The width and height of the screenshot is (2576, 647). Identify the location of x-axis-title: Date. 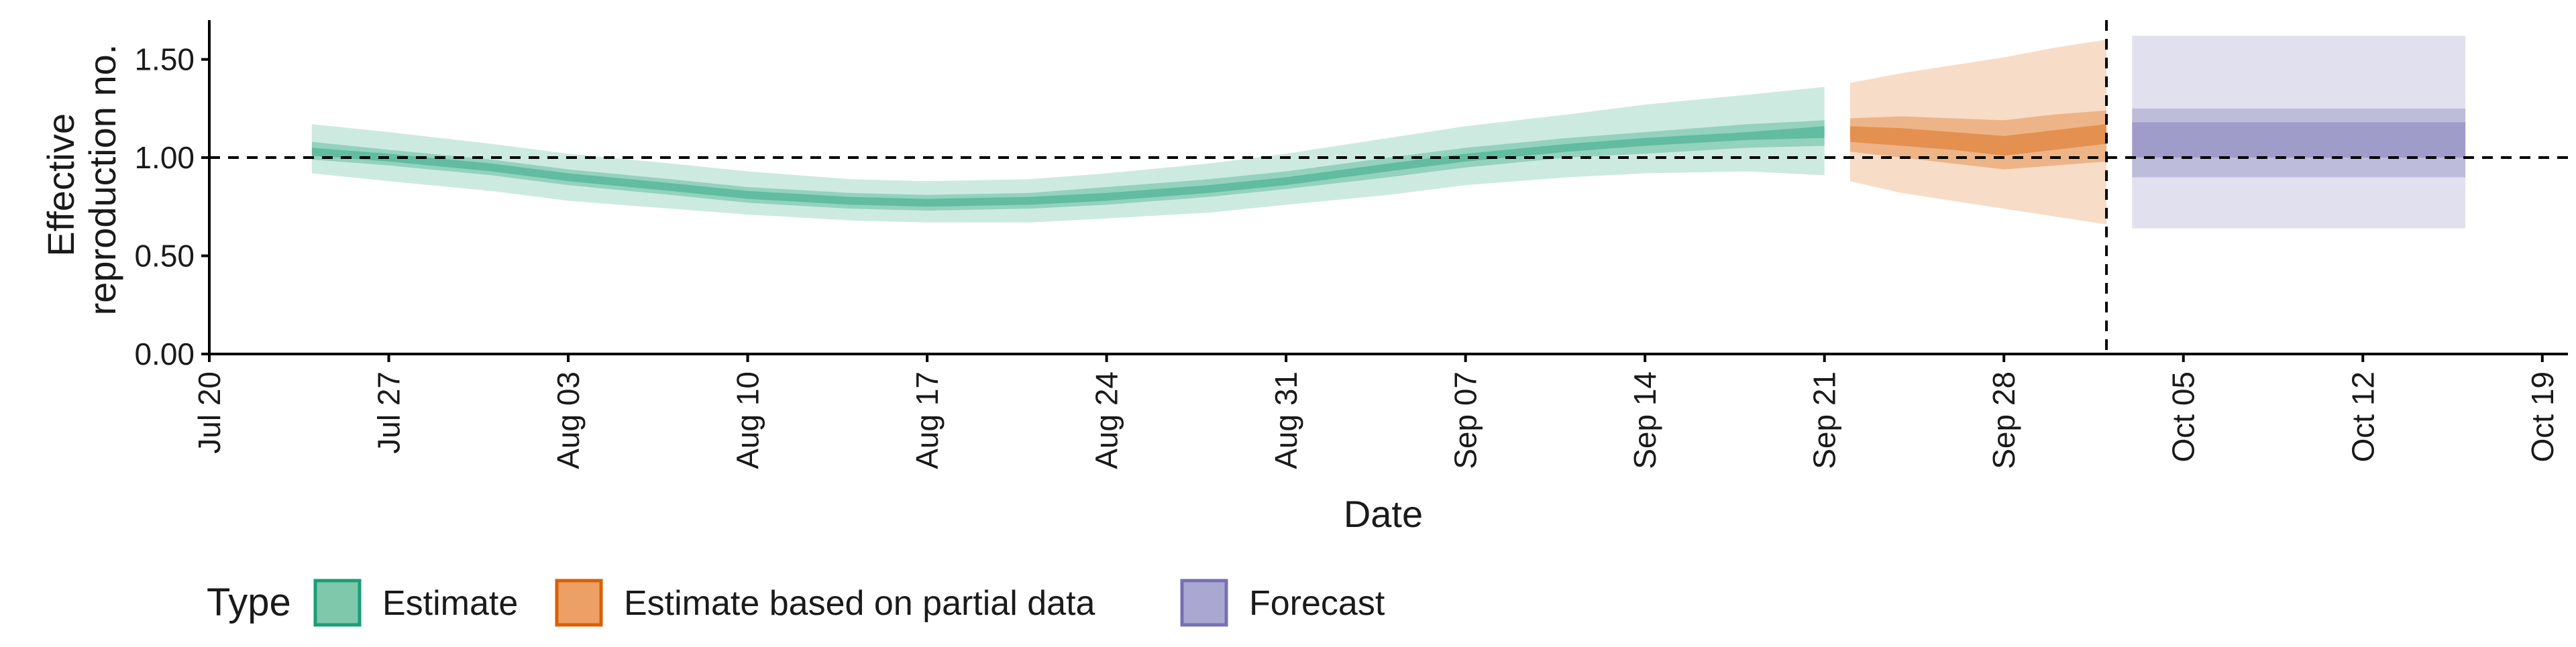
(1383, 514).